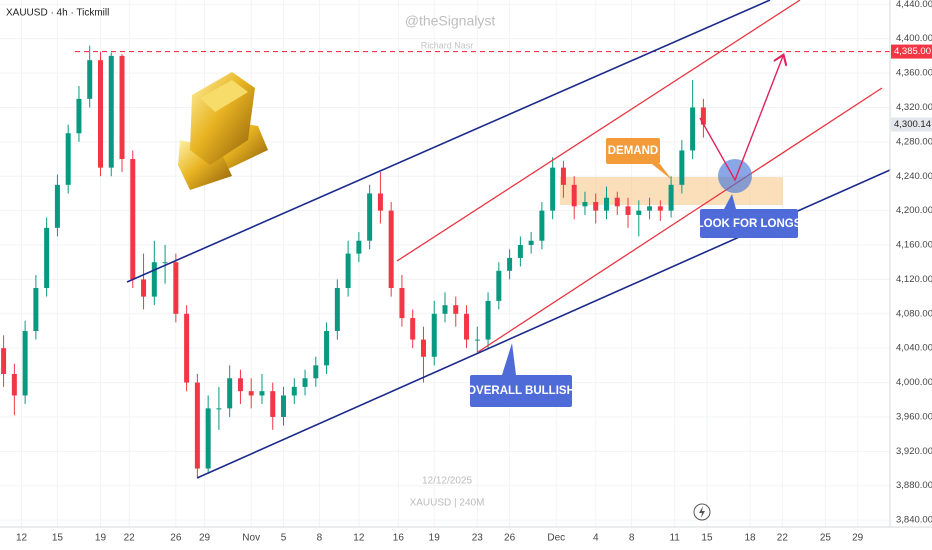 The width and height of the screenshot is (932, 550). What do you see at coordinates (914, 313) in the screenshot?
I see `y-tick-label: 4,080.00` at bounding box center [914, 313].